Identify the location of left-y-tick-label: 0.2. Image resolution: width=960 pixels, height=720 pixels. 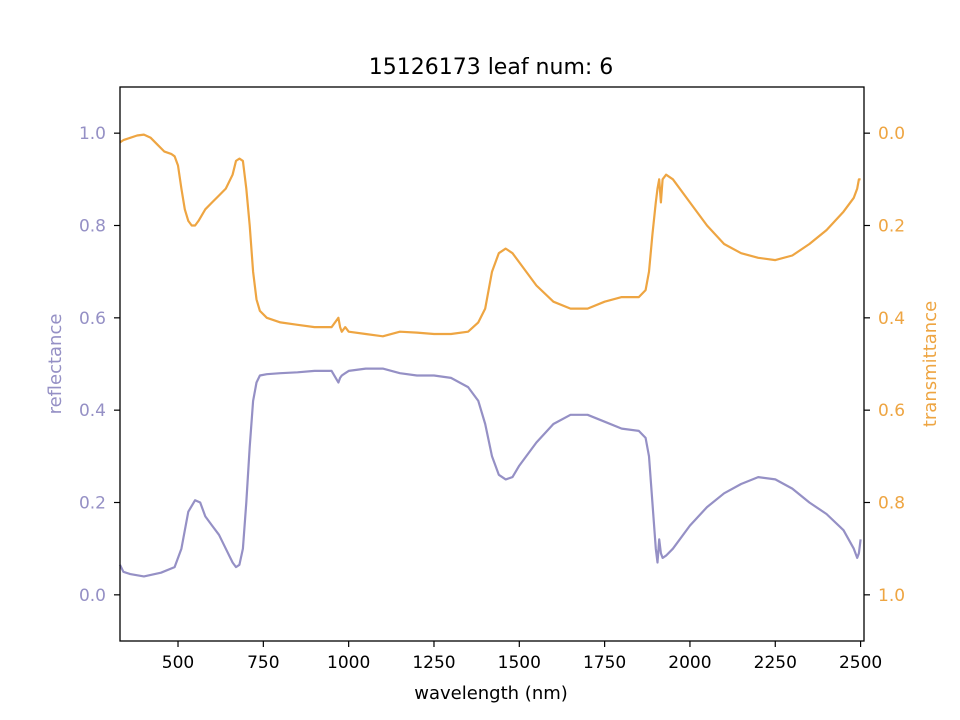
(92, 504).